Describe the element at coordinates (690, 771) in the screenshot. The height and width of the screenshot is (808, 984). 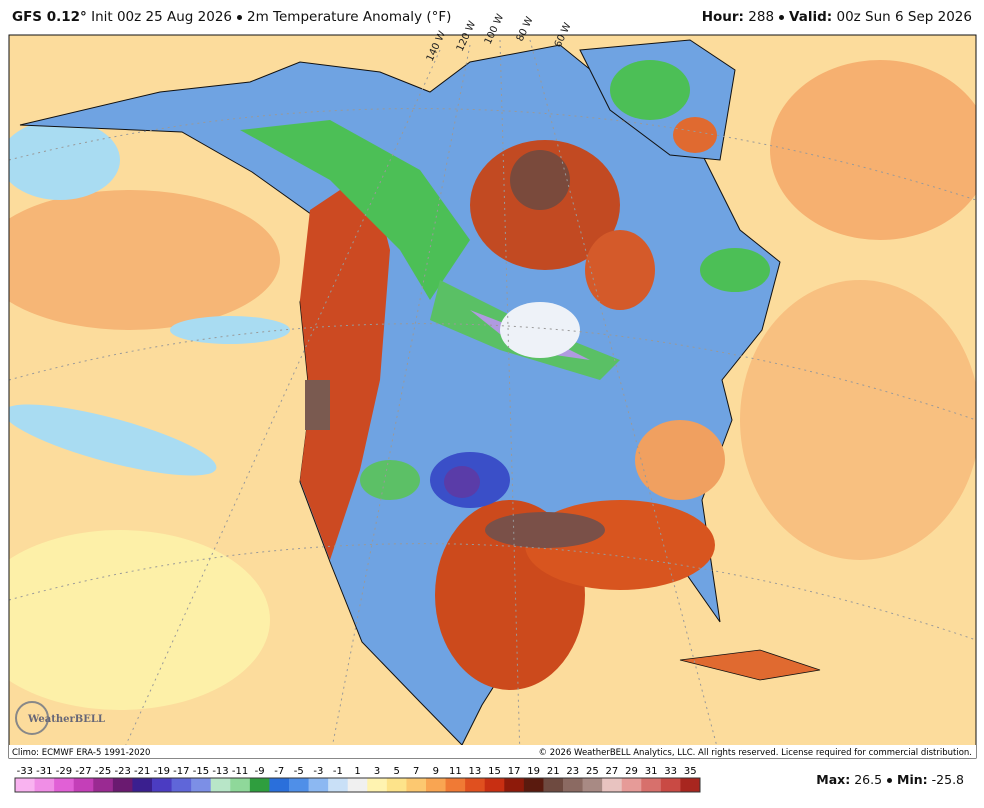
I see `colorbar-label: 35` at that location.